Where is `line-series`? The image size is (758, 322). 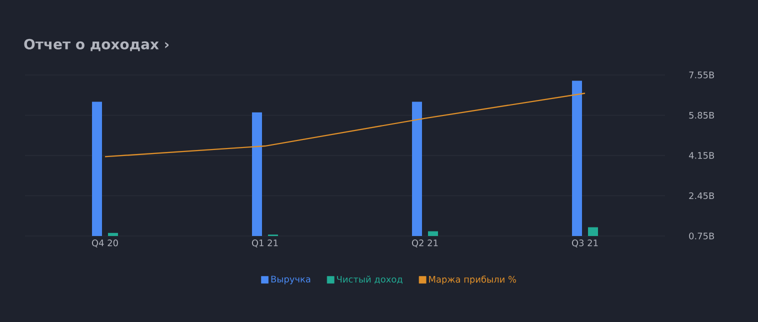 line-series is located at coordinates (345, 125).